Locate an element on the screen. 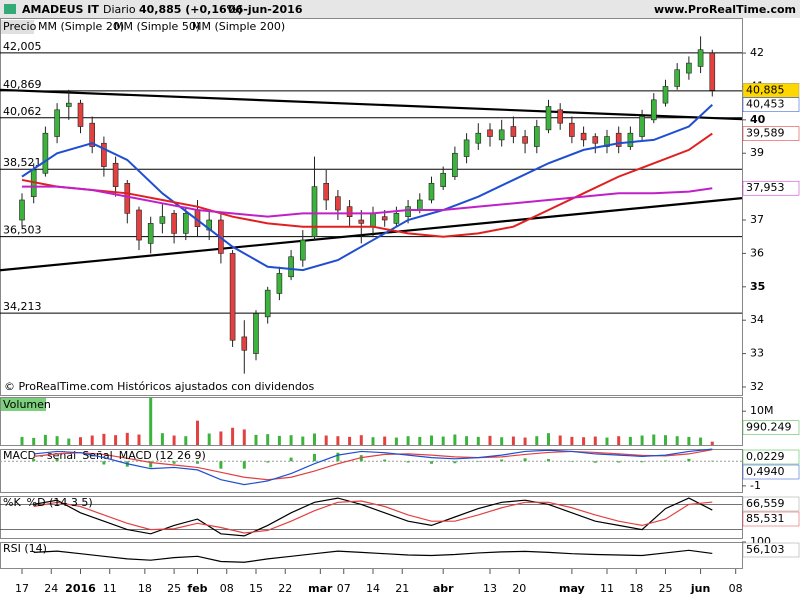  level-label: 42,005 is located at coordinates (22, 46).